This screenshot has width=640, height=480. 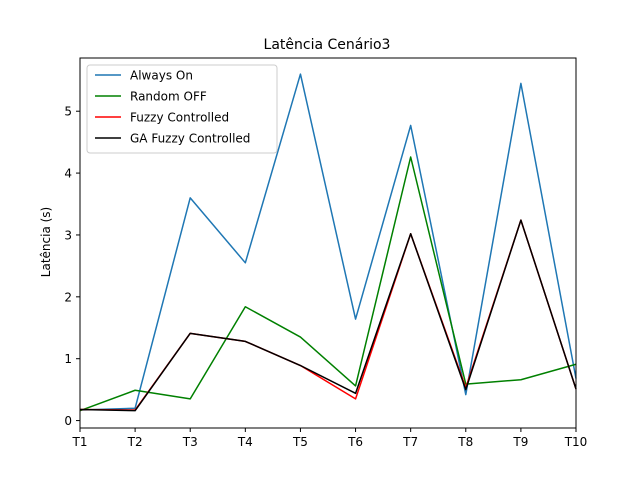 What do you see at coordinates (135, 442) in the screenshot?
I see `x-tick-label: T2` at bounding box center [135, 442].